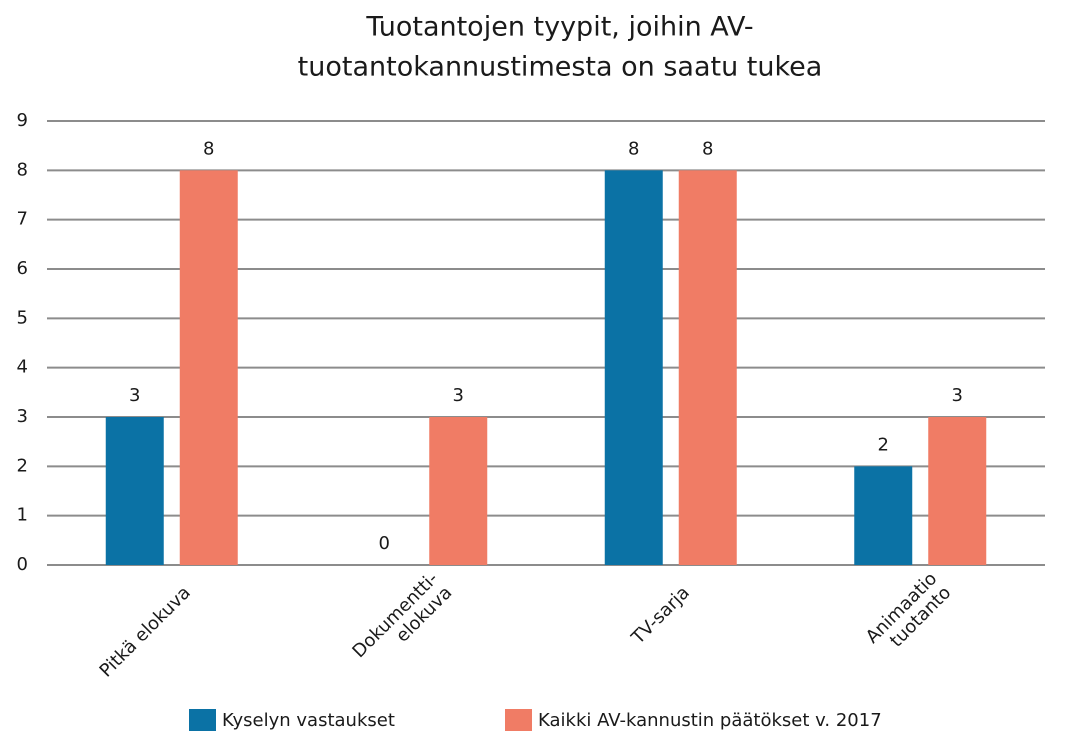 Image resolution: width=1075 pixels, height=733 pixels. I want to click on chart-title: Tuotantojen tyypit, joihin AV-, so click(559, 27).